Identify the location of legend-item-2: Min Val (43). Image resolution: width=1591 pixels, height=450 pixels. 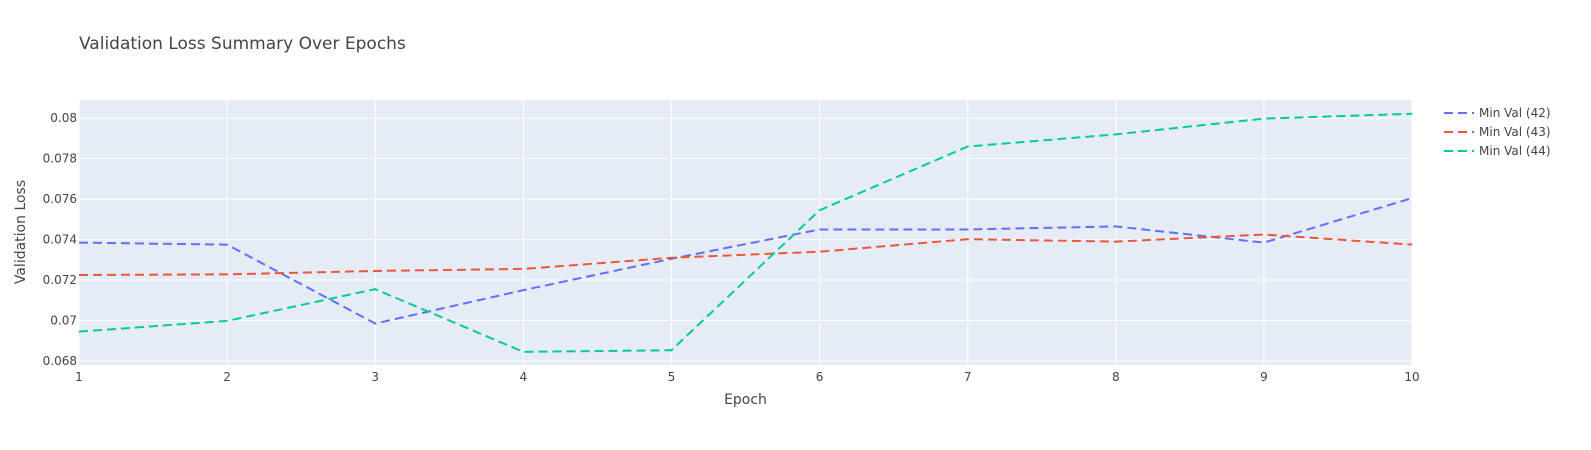
(1497, 132).